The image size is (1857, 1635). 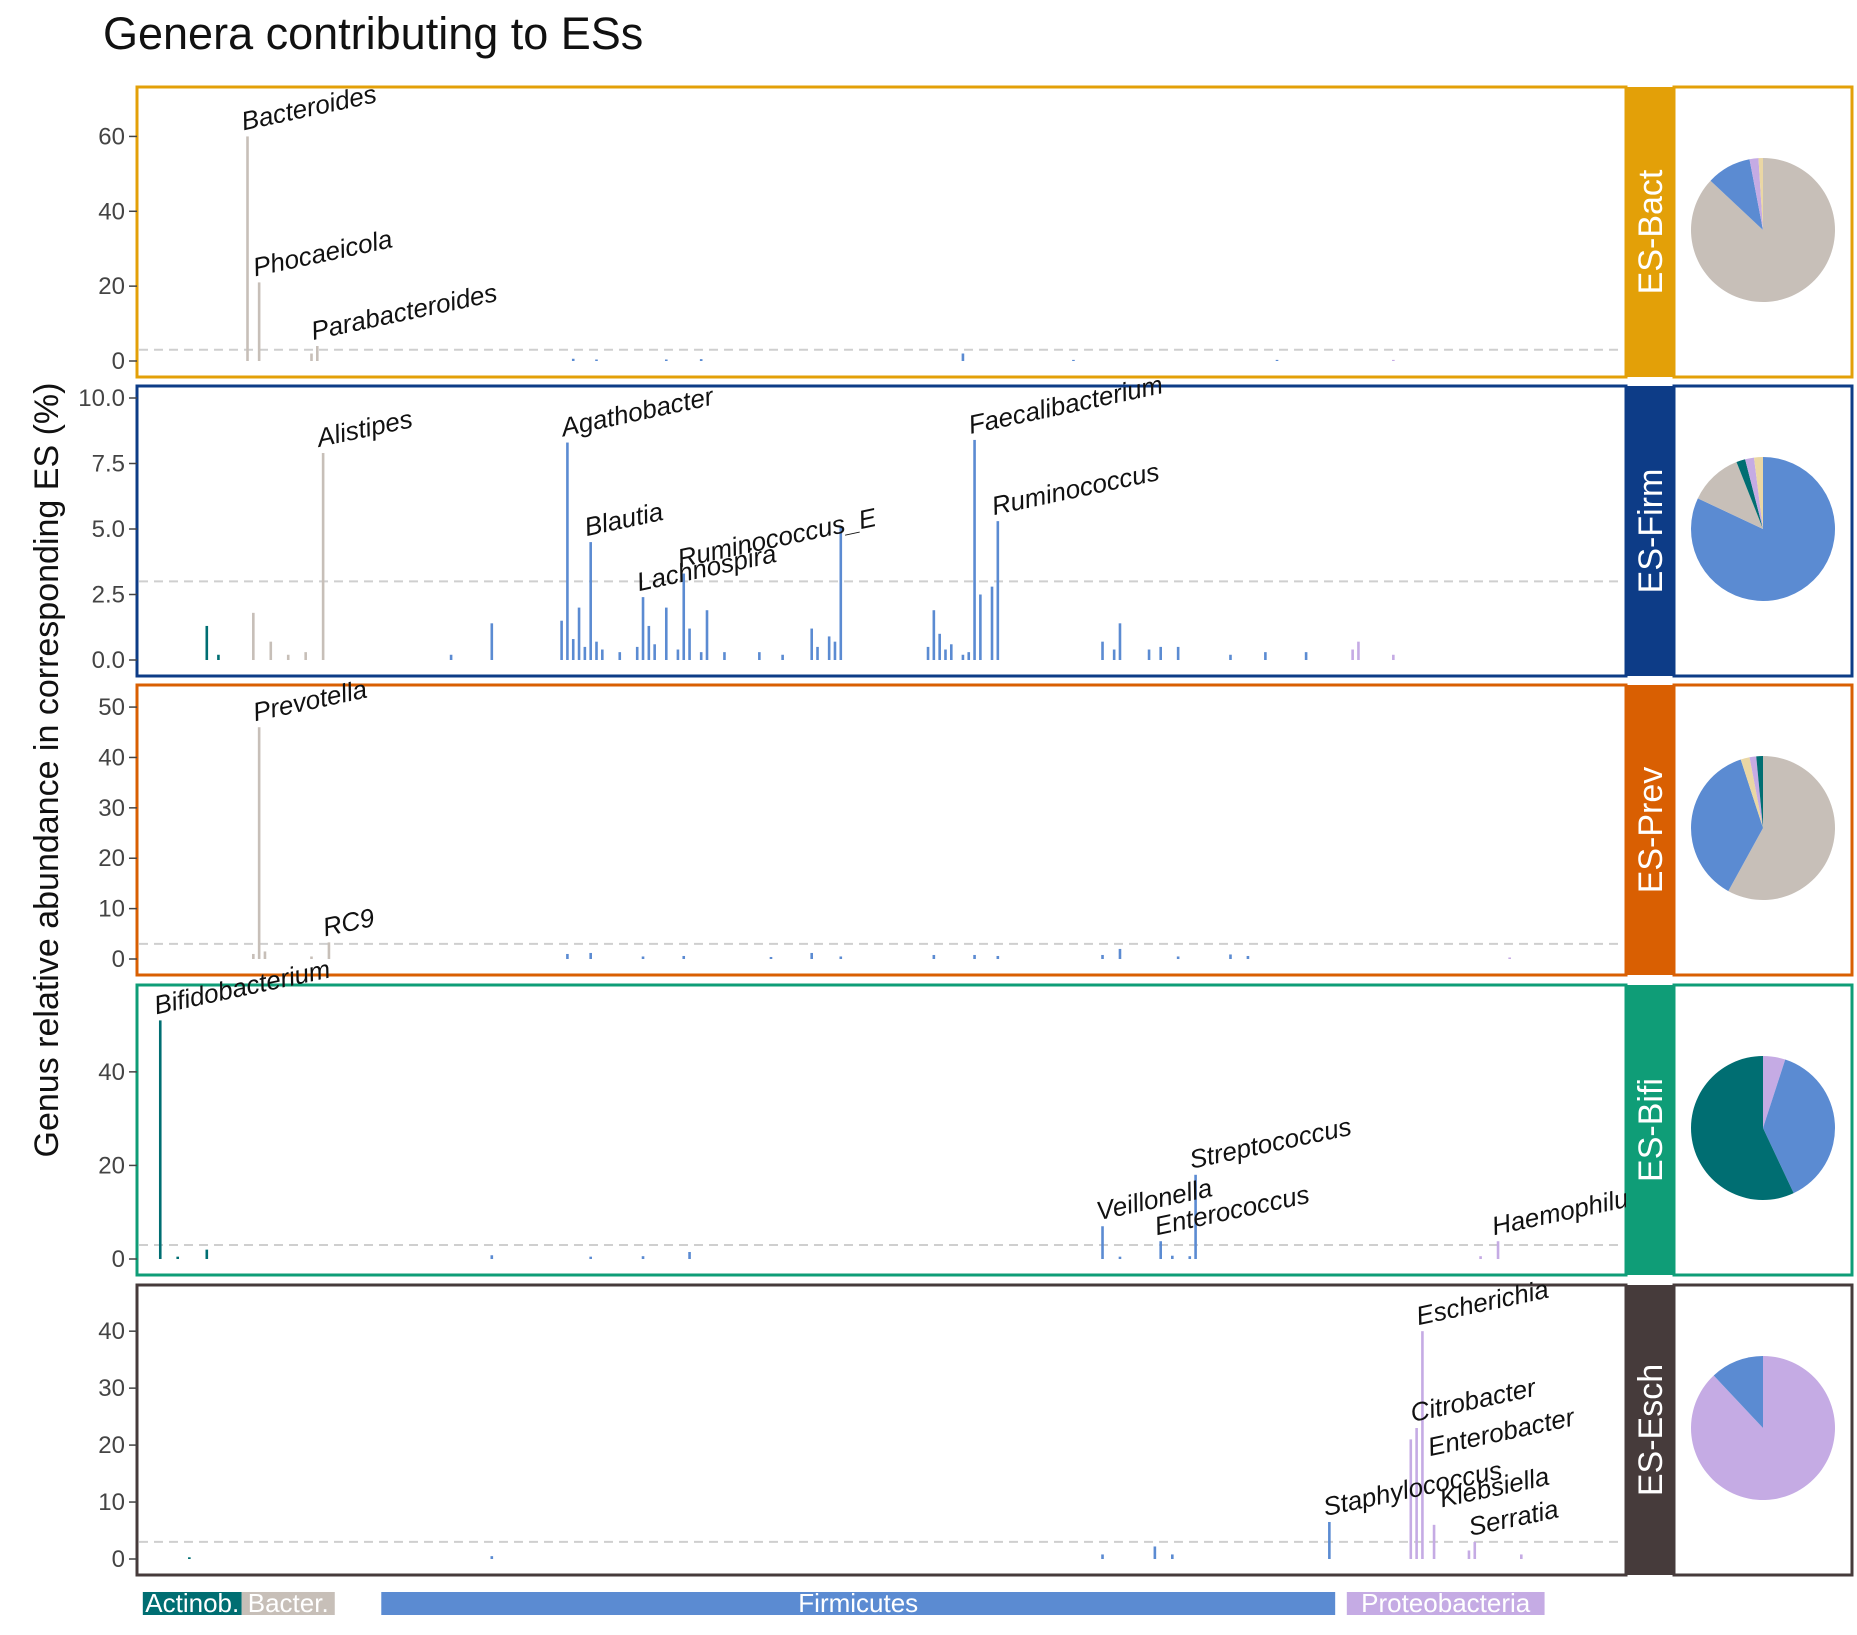 What do you see at coordinates (1270, 1143) in the screenshot?
I see `genus-label: Streptococcus` at bounding box center [1270, 1143].